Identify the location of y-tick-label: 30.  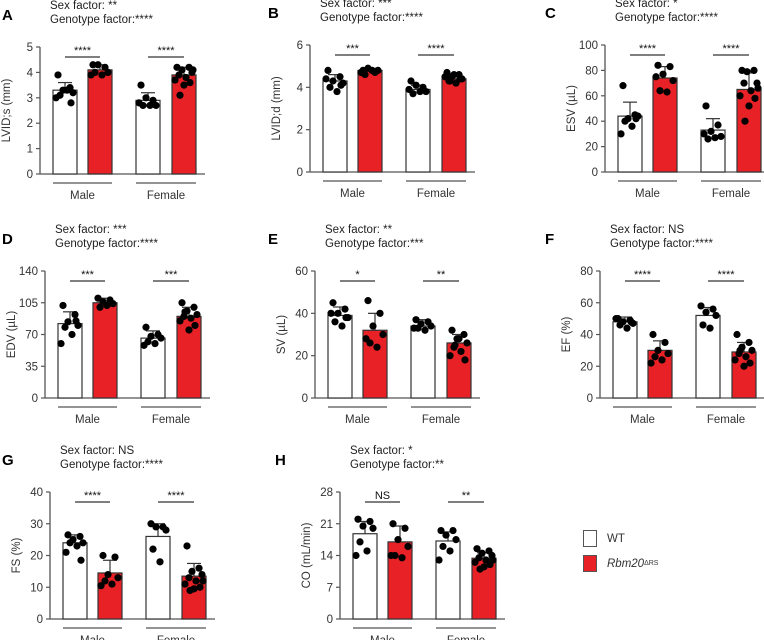
(36, 525).